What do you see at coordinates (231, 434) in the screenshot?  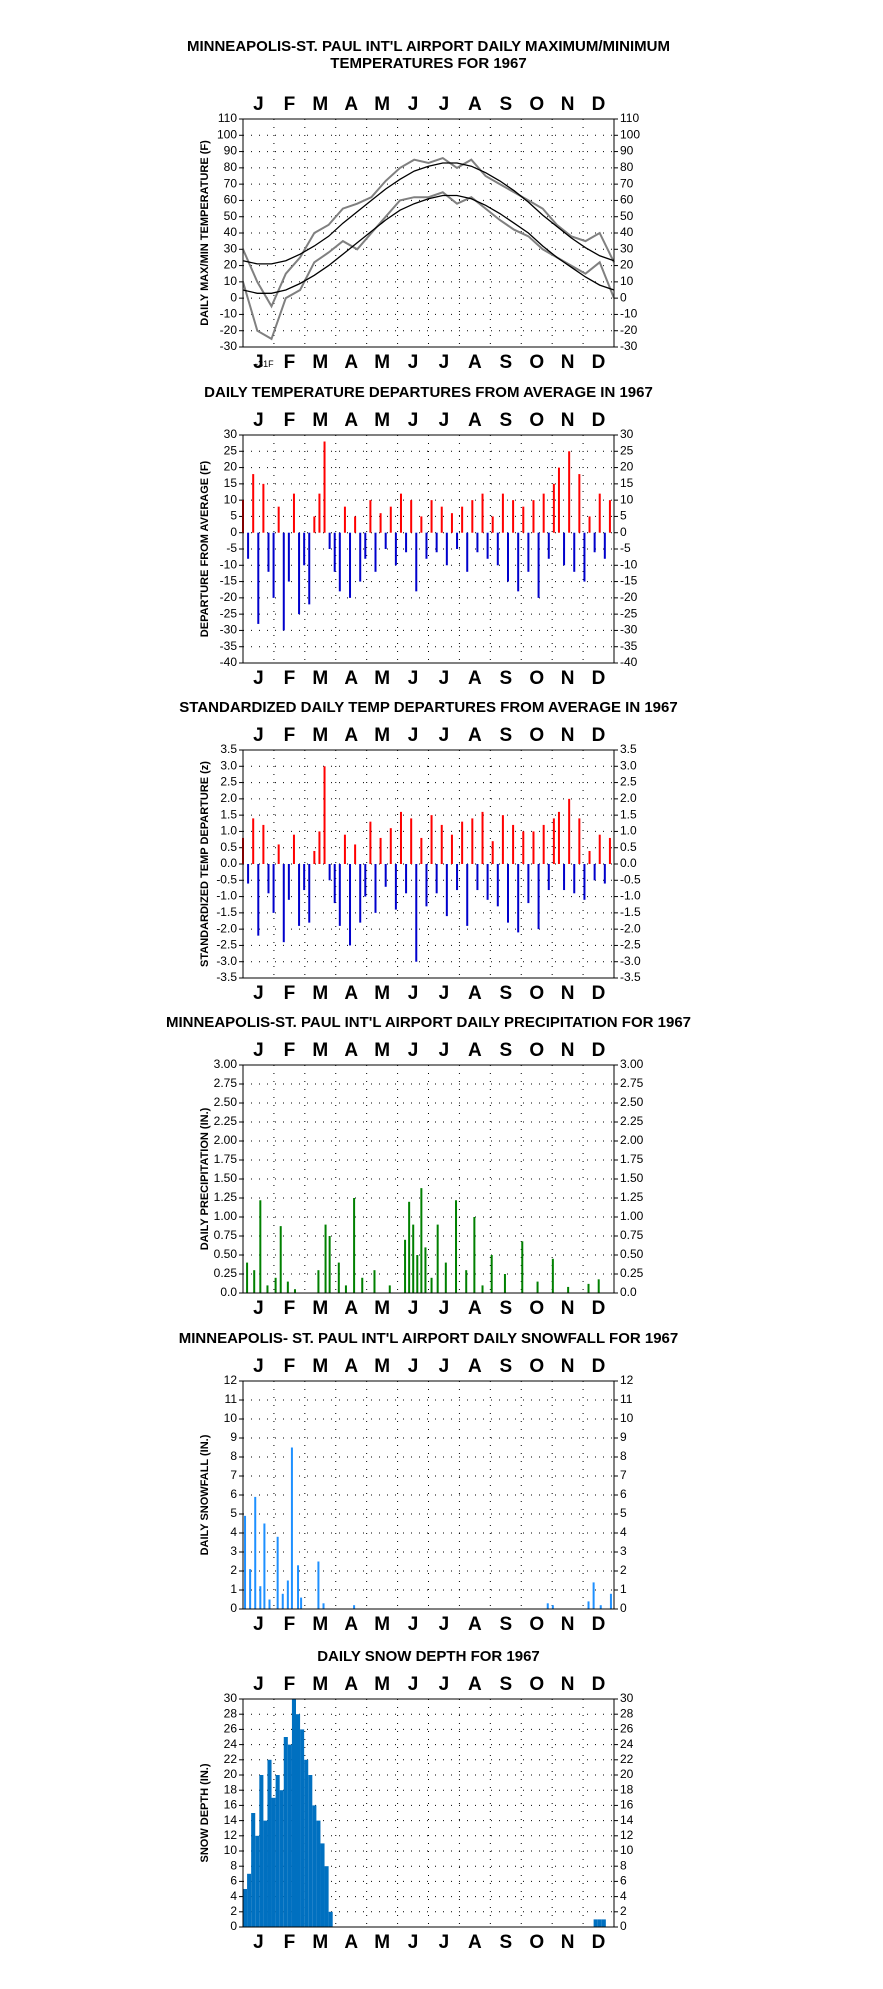 I see `y-tick-label: 30` at bounding box center [231, 434].